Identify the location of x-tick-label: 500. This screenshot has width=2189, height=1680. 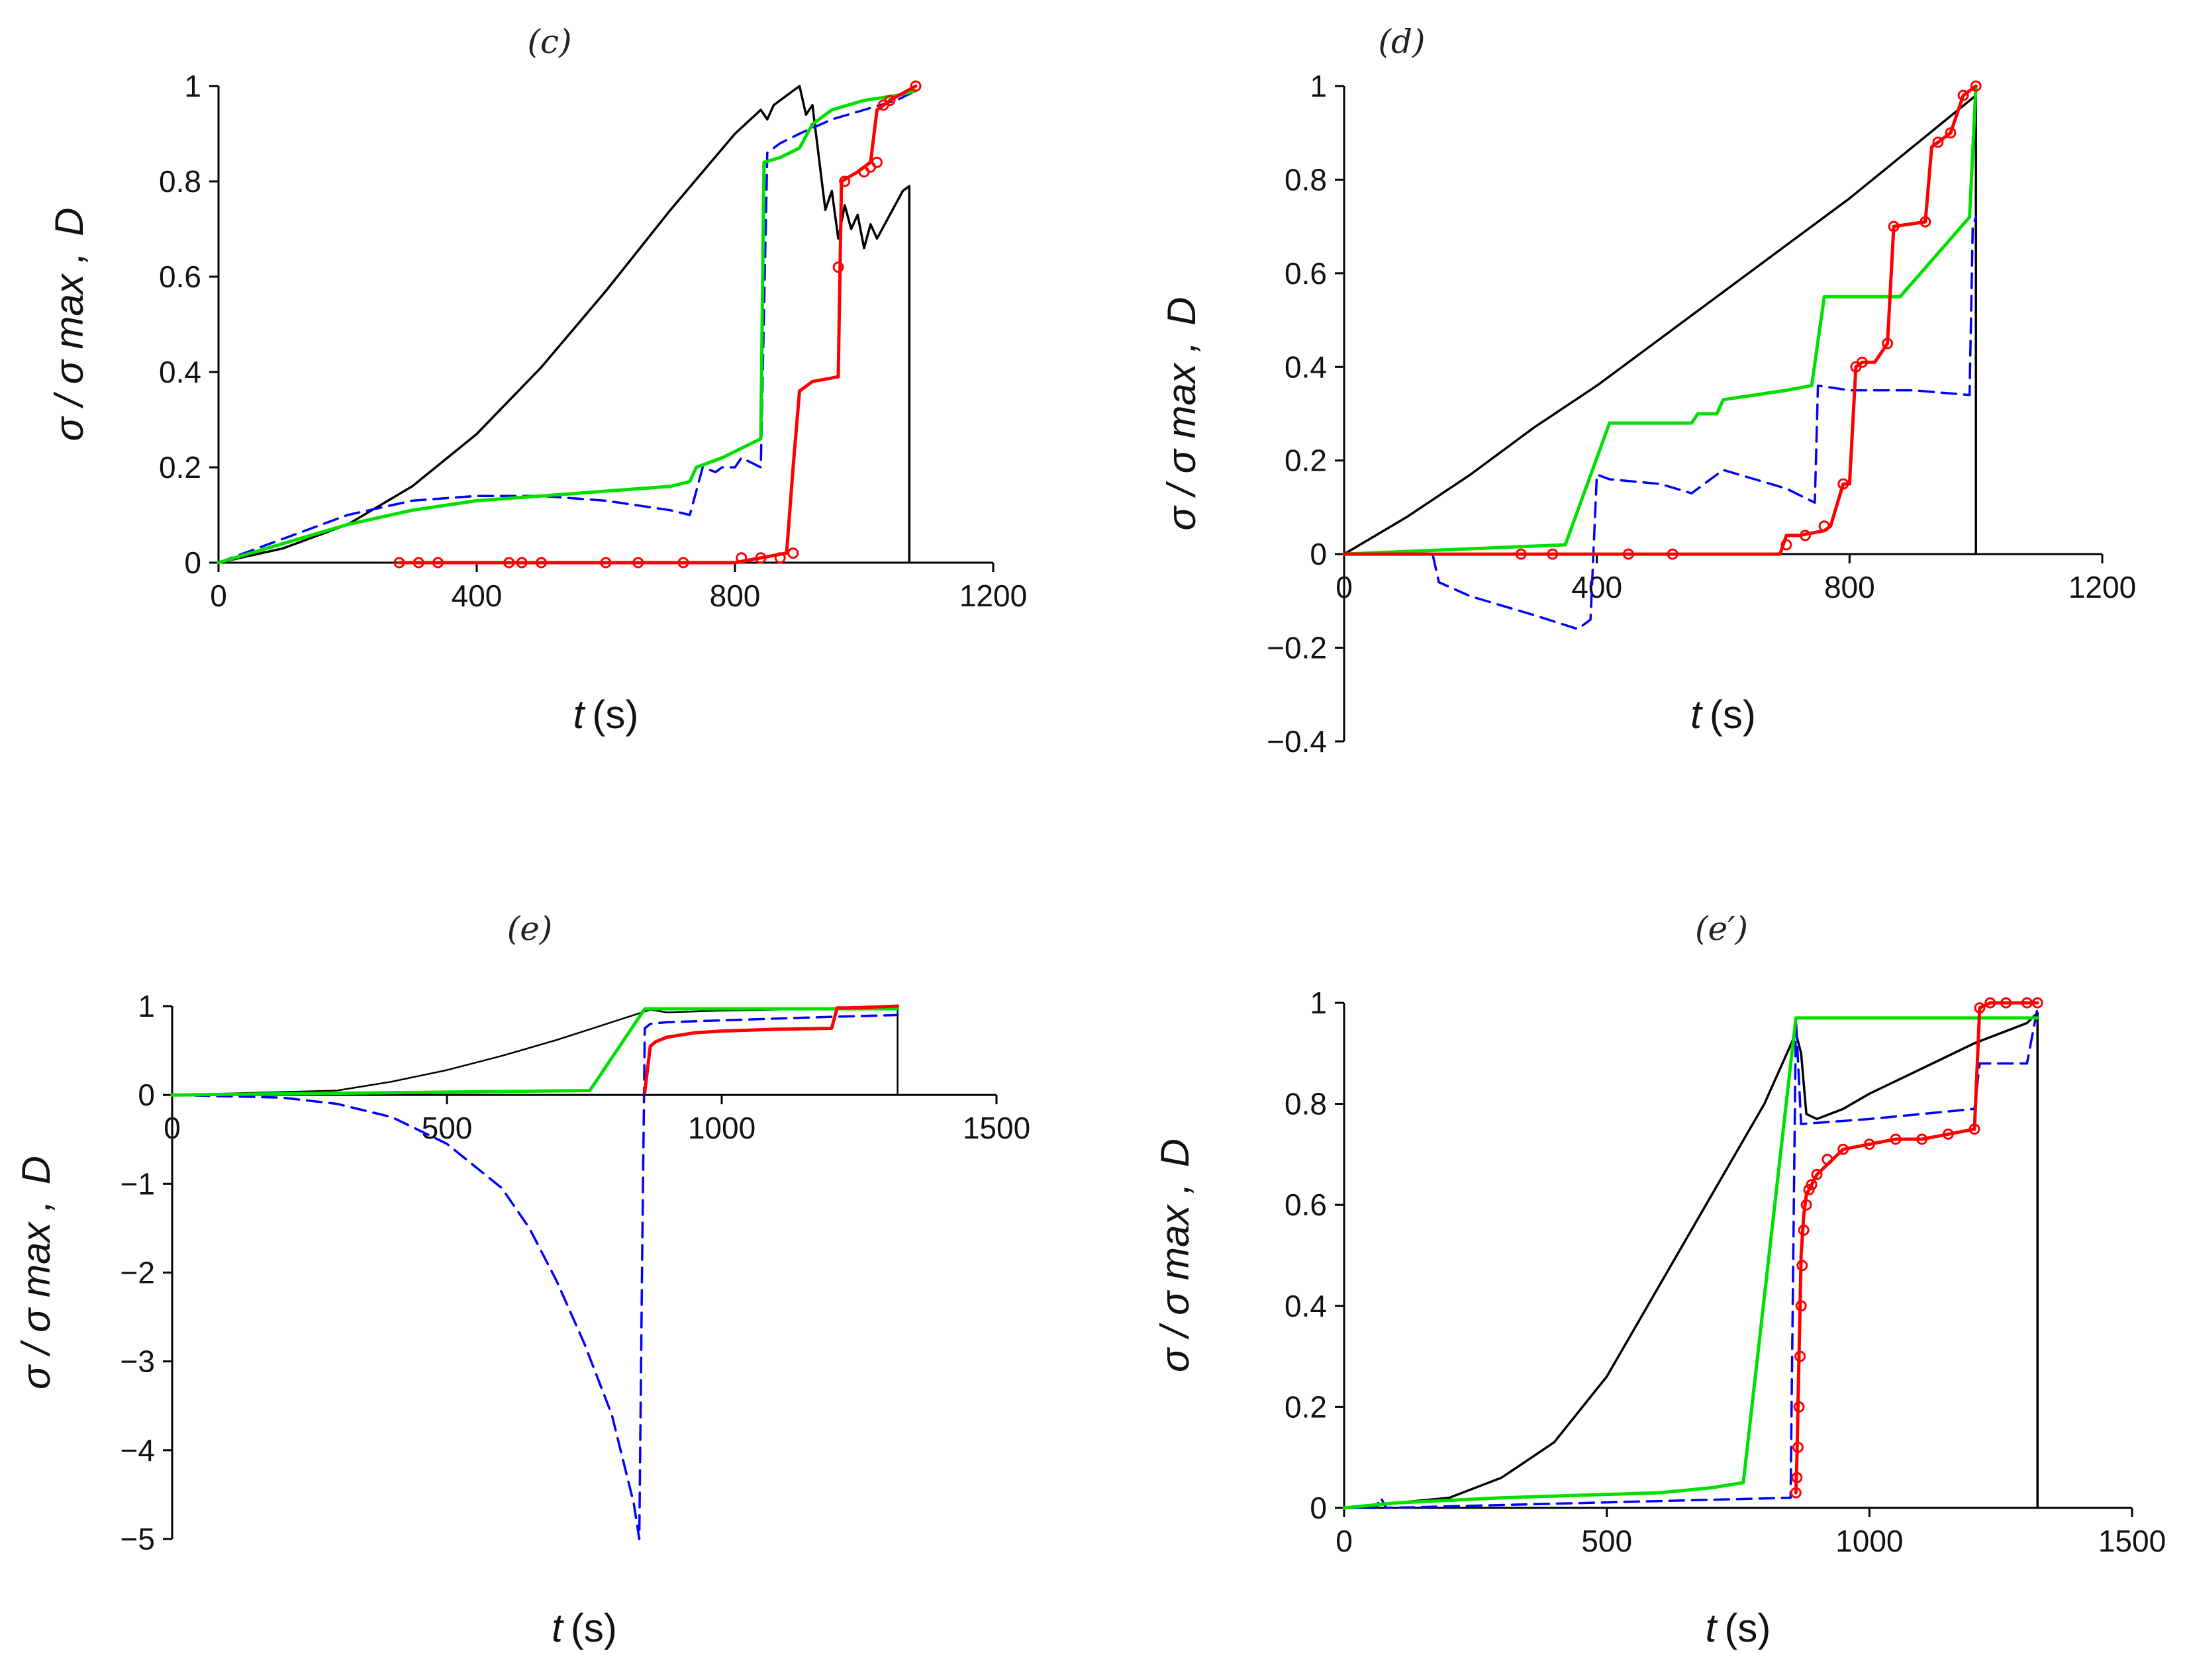
(1606, 1541).